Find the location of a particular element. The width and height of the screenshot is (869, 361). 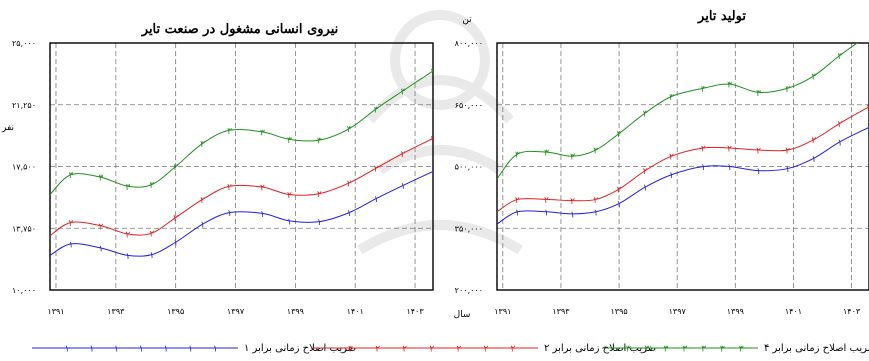

y-tick-label: ۵۰۰,۰۰۰ is located at coordinates (469, 167).